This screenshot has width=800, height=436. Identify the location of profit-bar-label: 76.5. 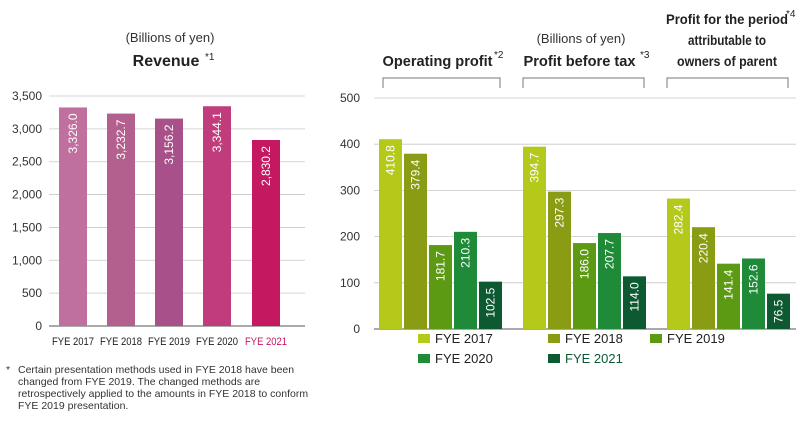
(779, 311).